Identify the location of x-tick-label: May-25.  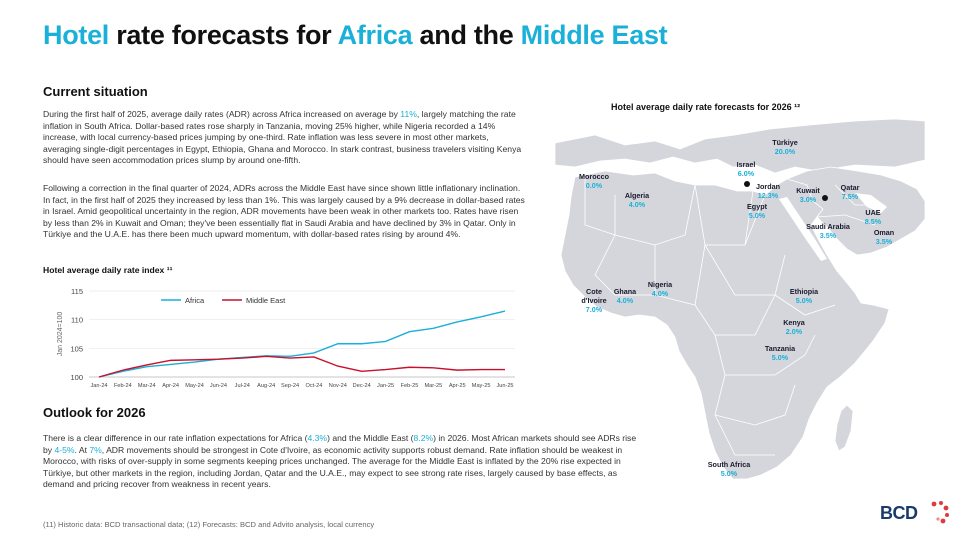
(481, 386).